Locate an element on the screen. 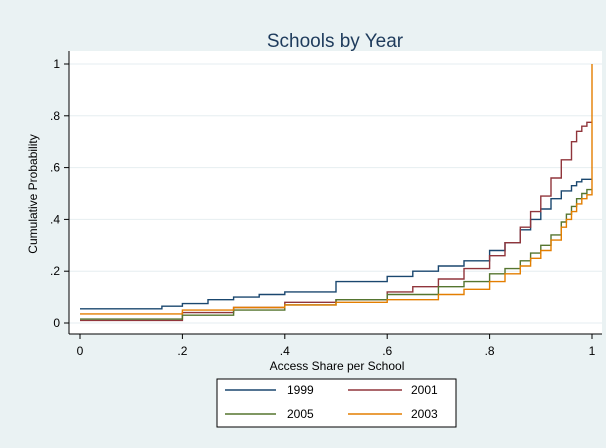 The image size is (606, 448). legend: 1999 2001 2005 2003 is located at coordinates (336, 403).